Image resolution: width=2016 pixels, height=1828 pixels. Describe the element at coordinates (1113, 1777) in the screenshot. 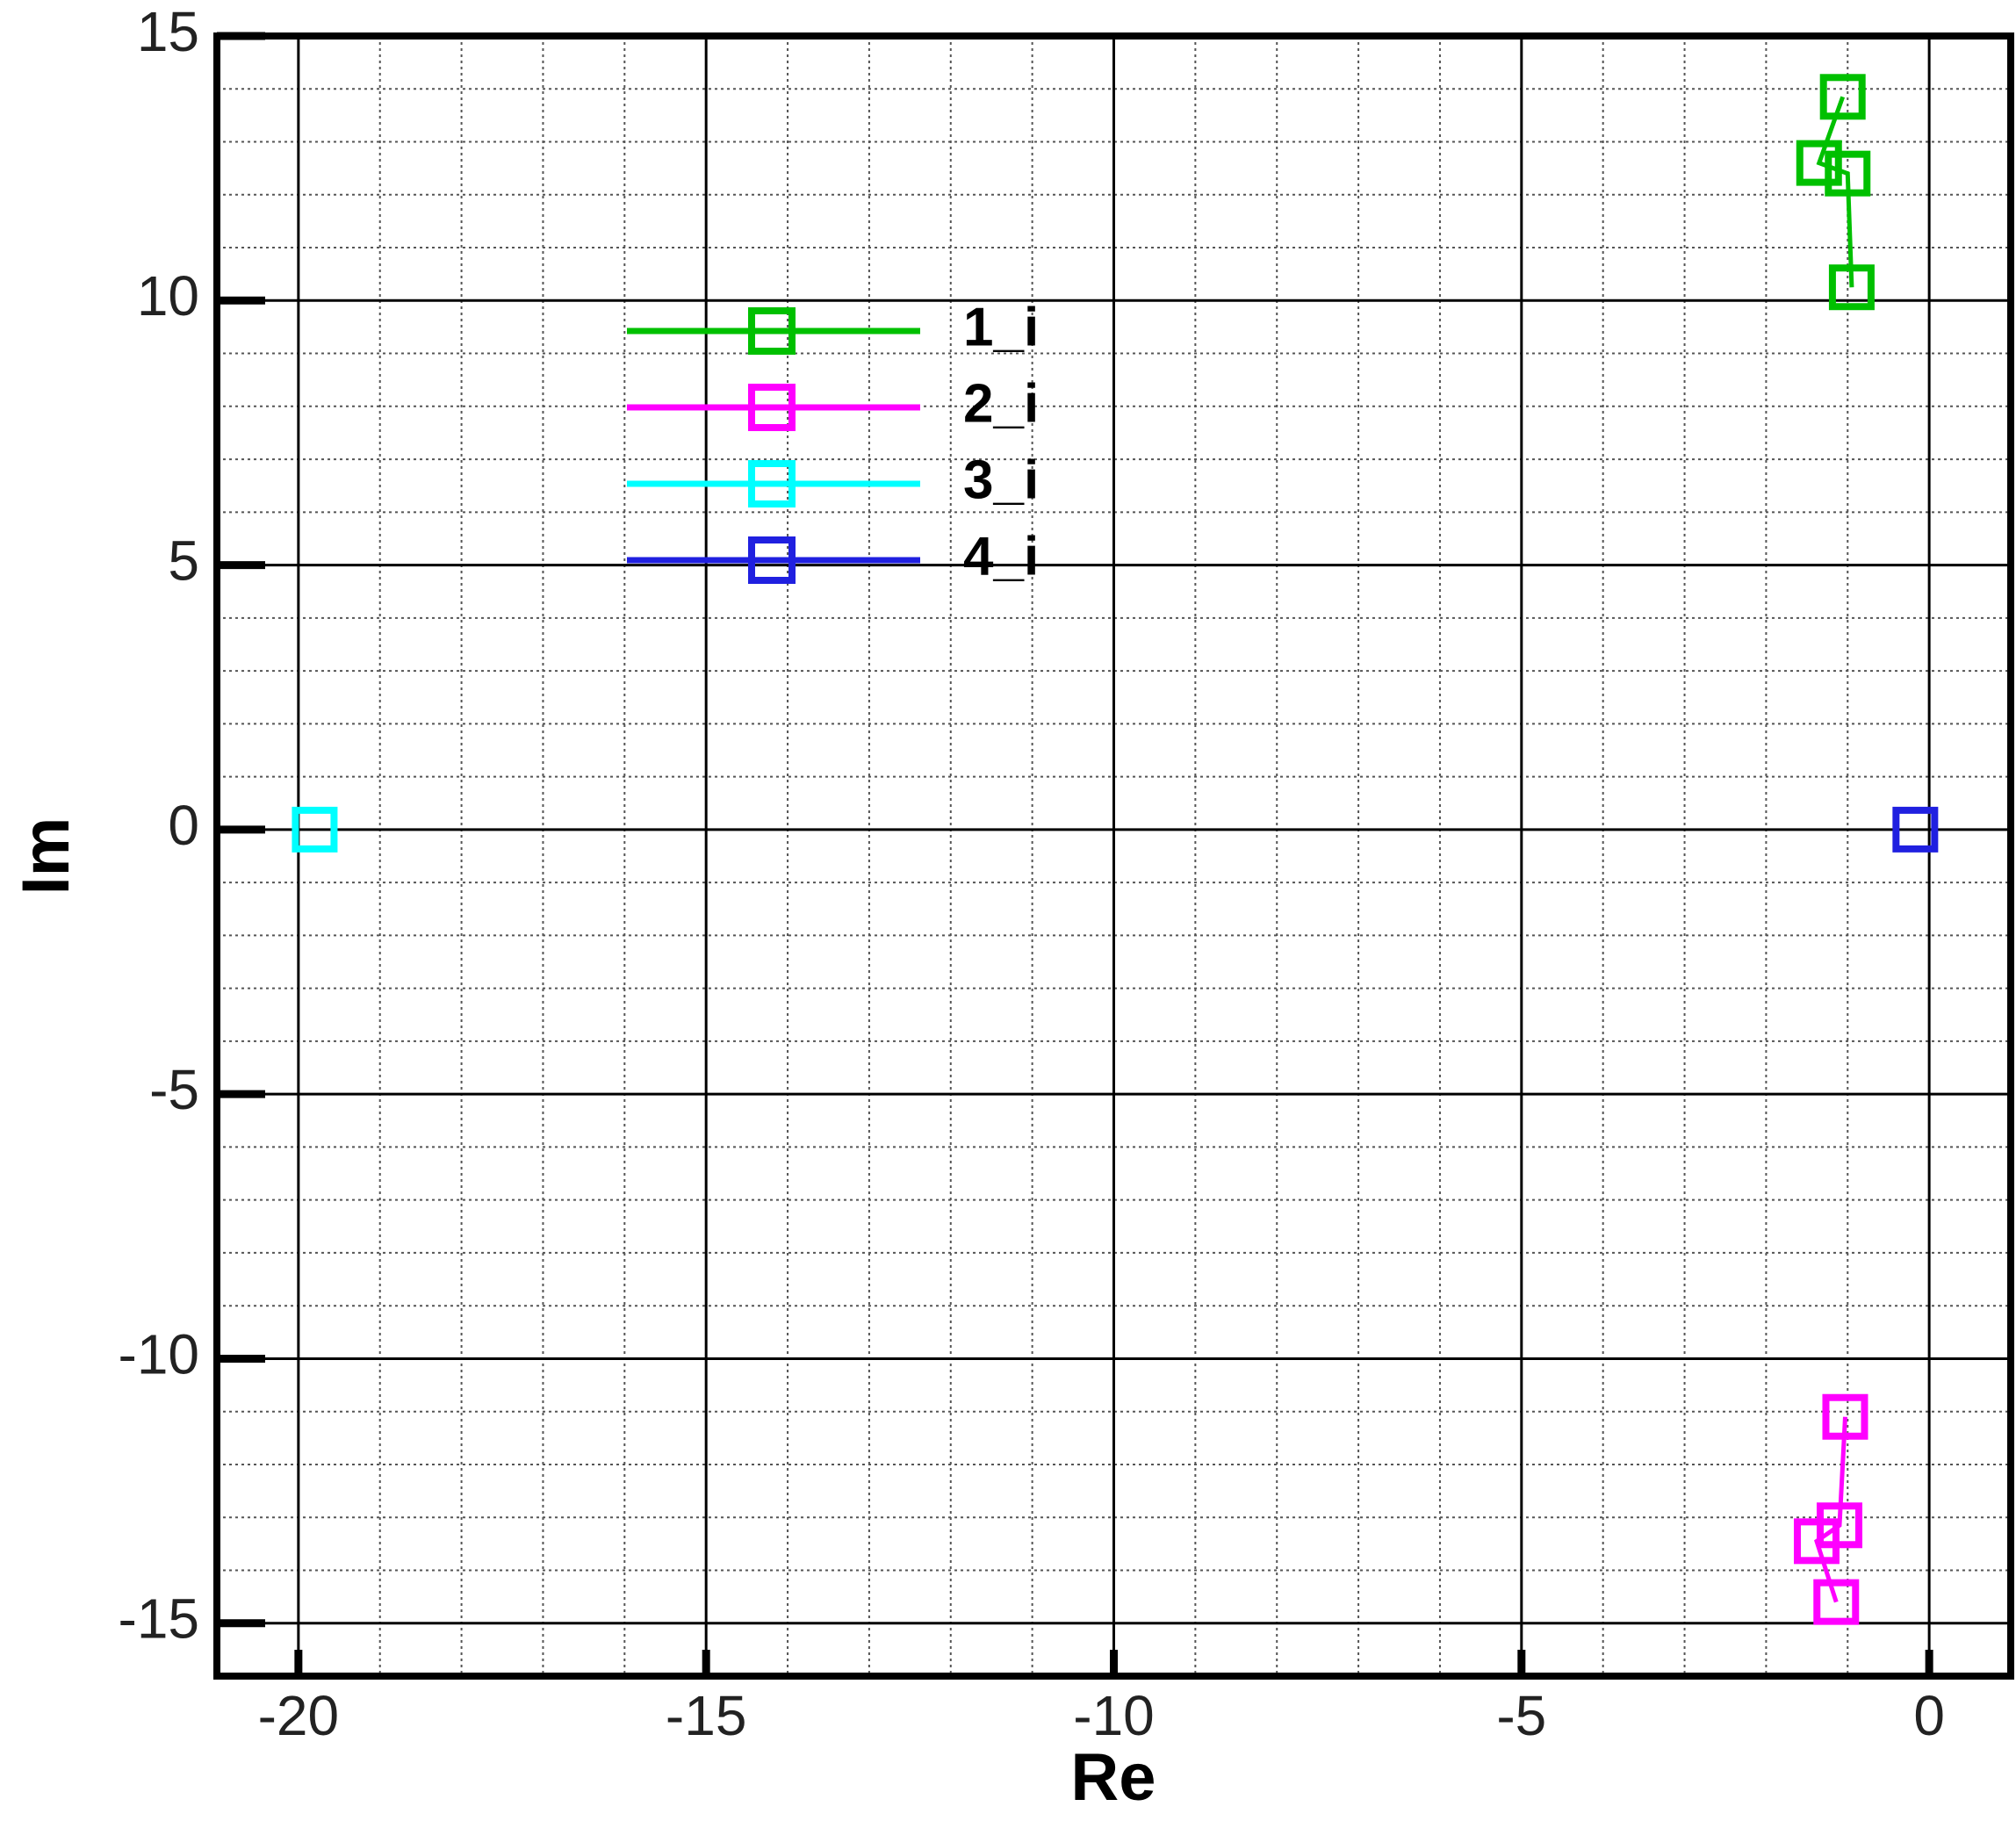

I see `x-axis-label: Re` at that location.